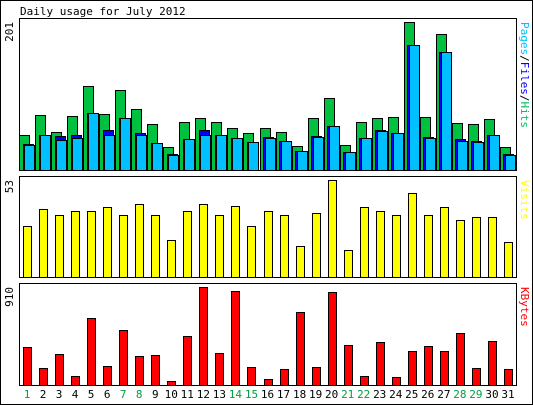 Image resolution: width=533 pixels, height=405 pixels. What do you see at coordinates (91, 394) in the screenshot?
I see `x-tick-label: 5` at bounding box center [91, 394].